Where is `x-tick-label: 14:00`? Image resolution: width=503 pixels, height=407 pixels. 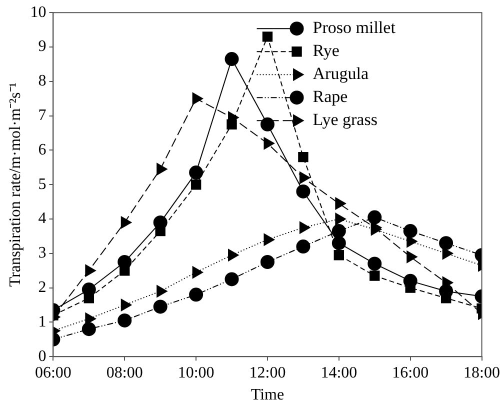 x-tick-label: 14:00 is located at coordinates (339, 373).